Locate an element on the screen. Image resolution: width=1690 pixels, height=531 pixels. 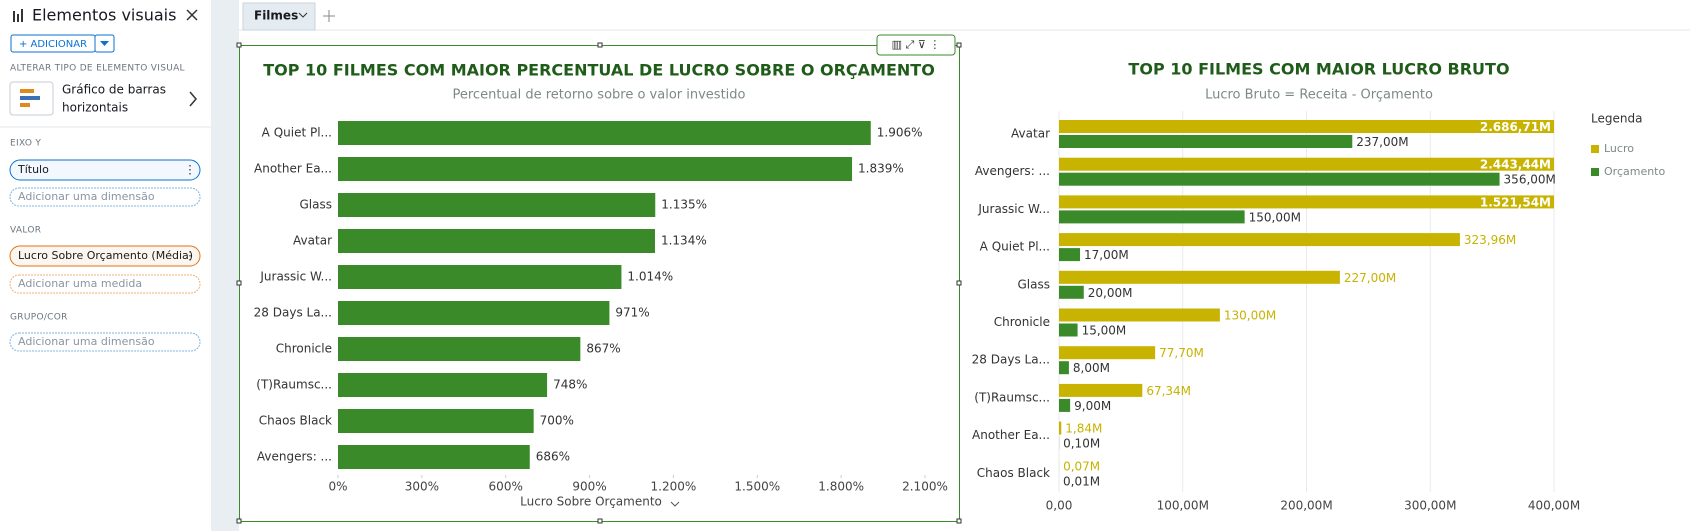
axis-chevron is located at coordinates (675, 504).